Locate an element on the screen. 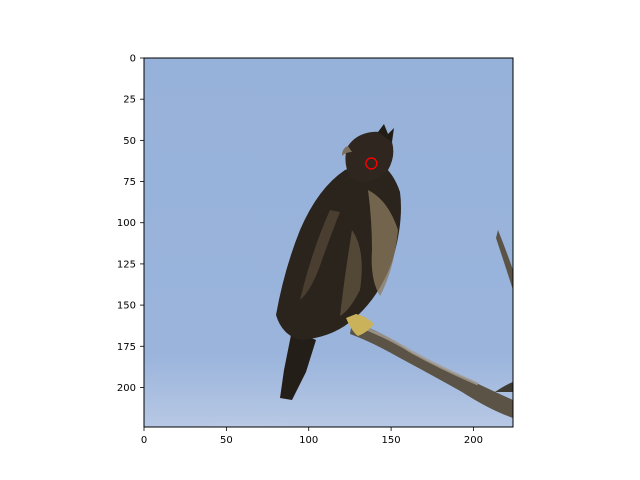 Image resolution: width=640 pixels, height=480 pixels. x-tick-label: 50 is located at coordinates (226, 440).